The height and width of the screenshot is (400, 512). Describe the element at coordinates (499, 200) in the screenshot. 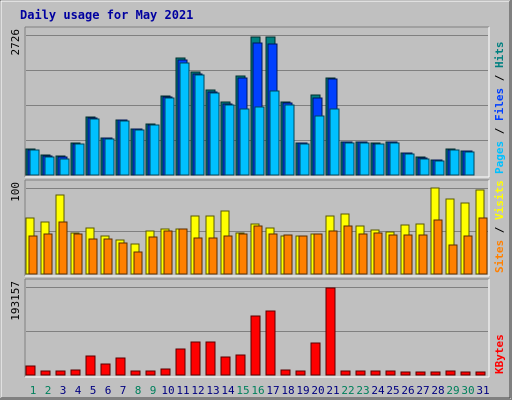

I see `side-legend-entry: Visits` at that location.